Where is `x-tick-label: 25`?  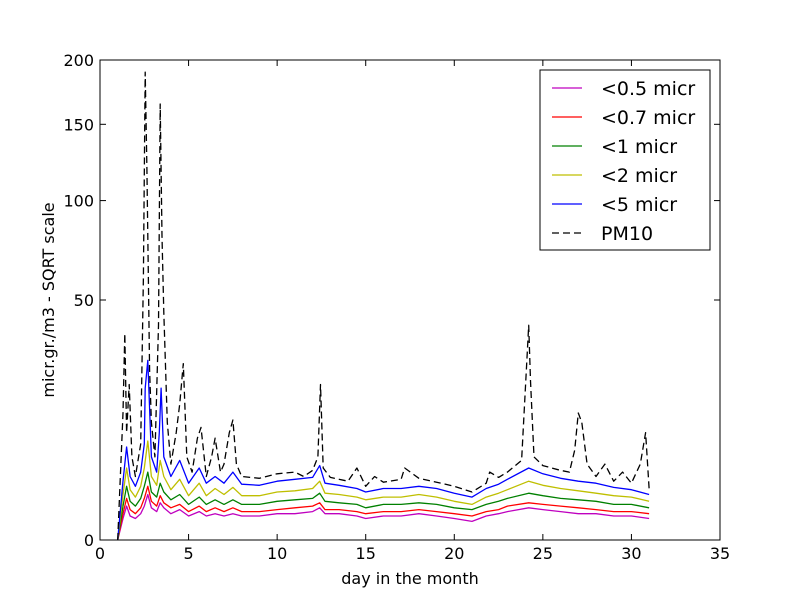 x-tick-label: 25 is located at coordinates (543, 553).